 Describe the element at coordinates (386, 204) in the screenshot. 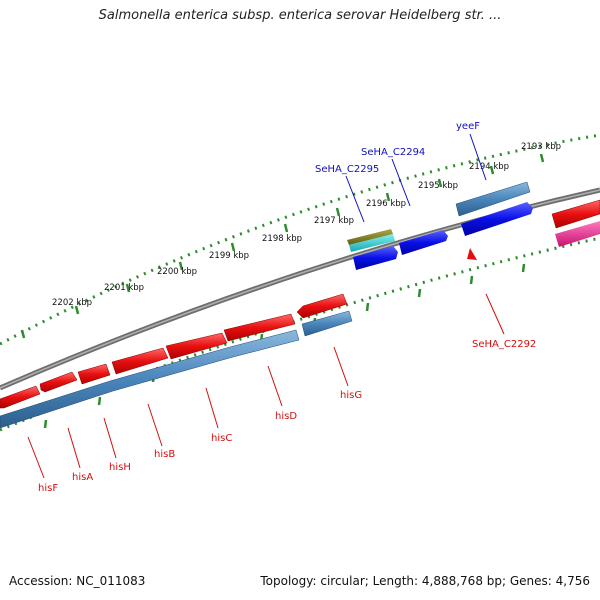

I see `kbp-label: 2196 kbp` at that location.